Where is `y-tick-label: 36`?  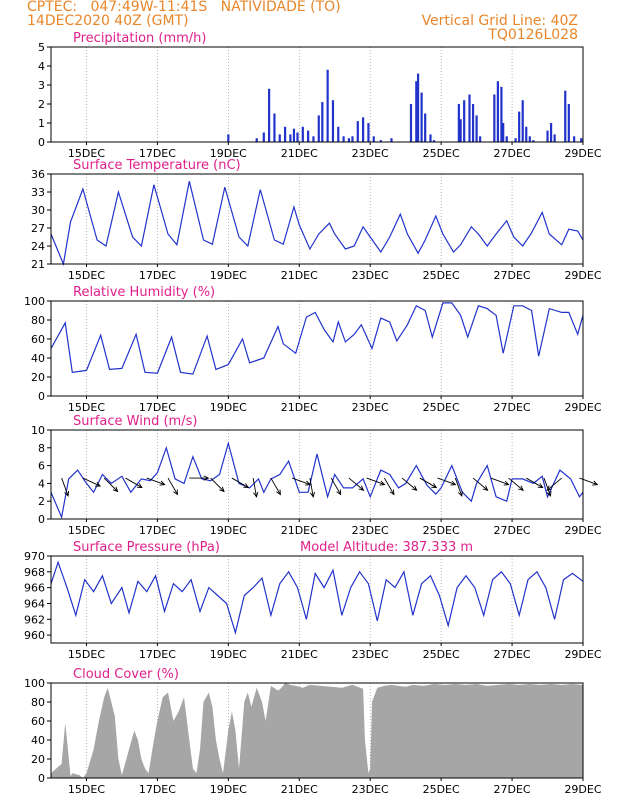 y-tick-label: 36 is located at coordinates (38, 174).